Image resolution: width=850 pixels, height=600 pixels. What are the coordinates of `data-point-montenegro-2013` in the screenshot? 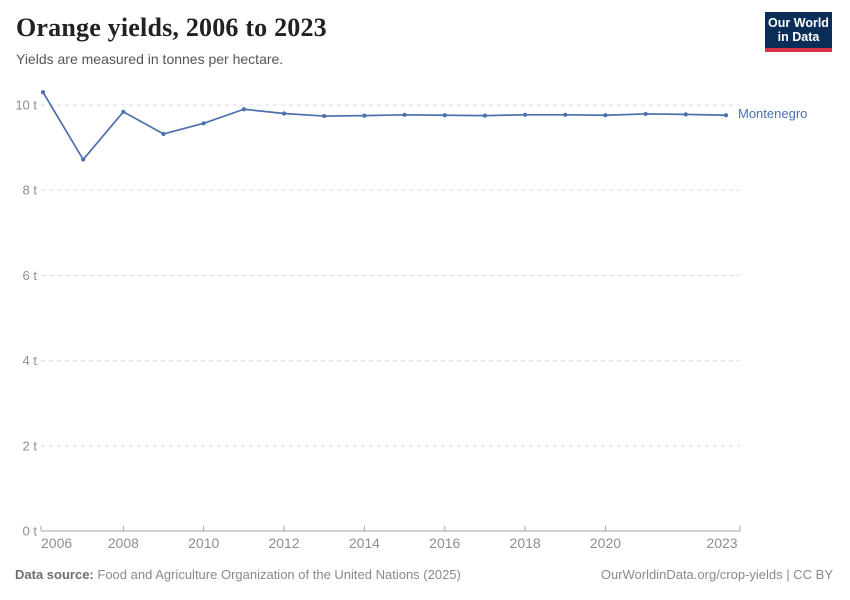 It's located at (324, 116).